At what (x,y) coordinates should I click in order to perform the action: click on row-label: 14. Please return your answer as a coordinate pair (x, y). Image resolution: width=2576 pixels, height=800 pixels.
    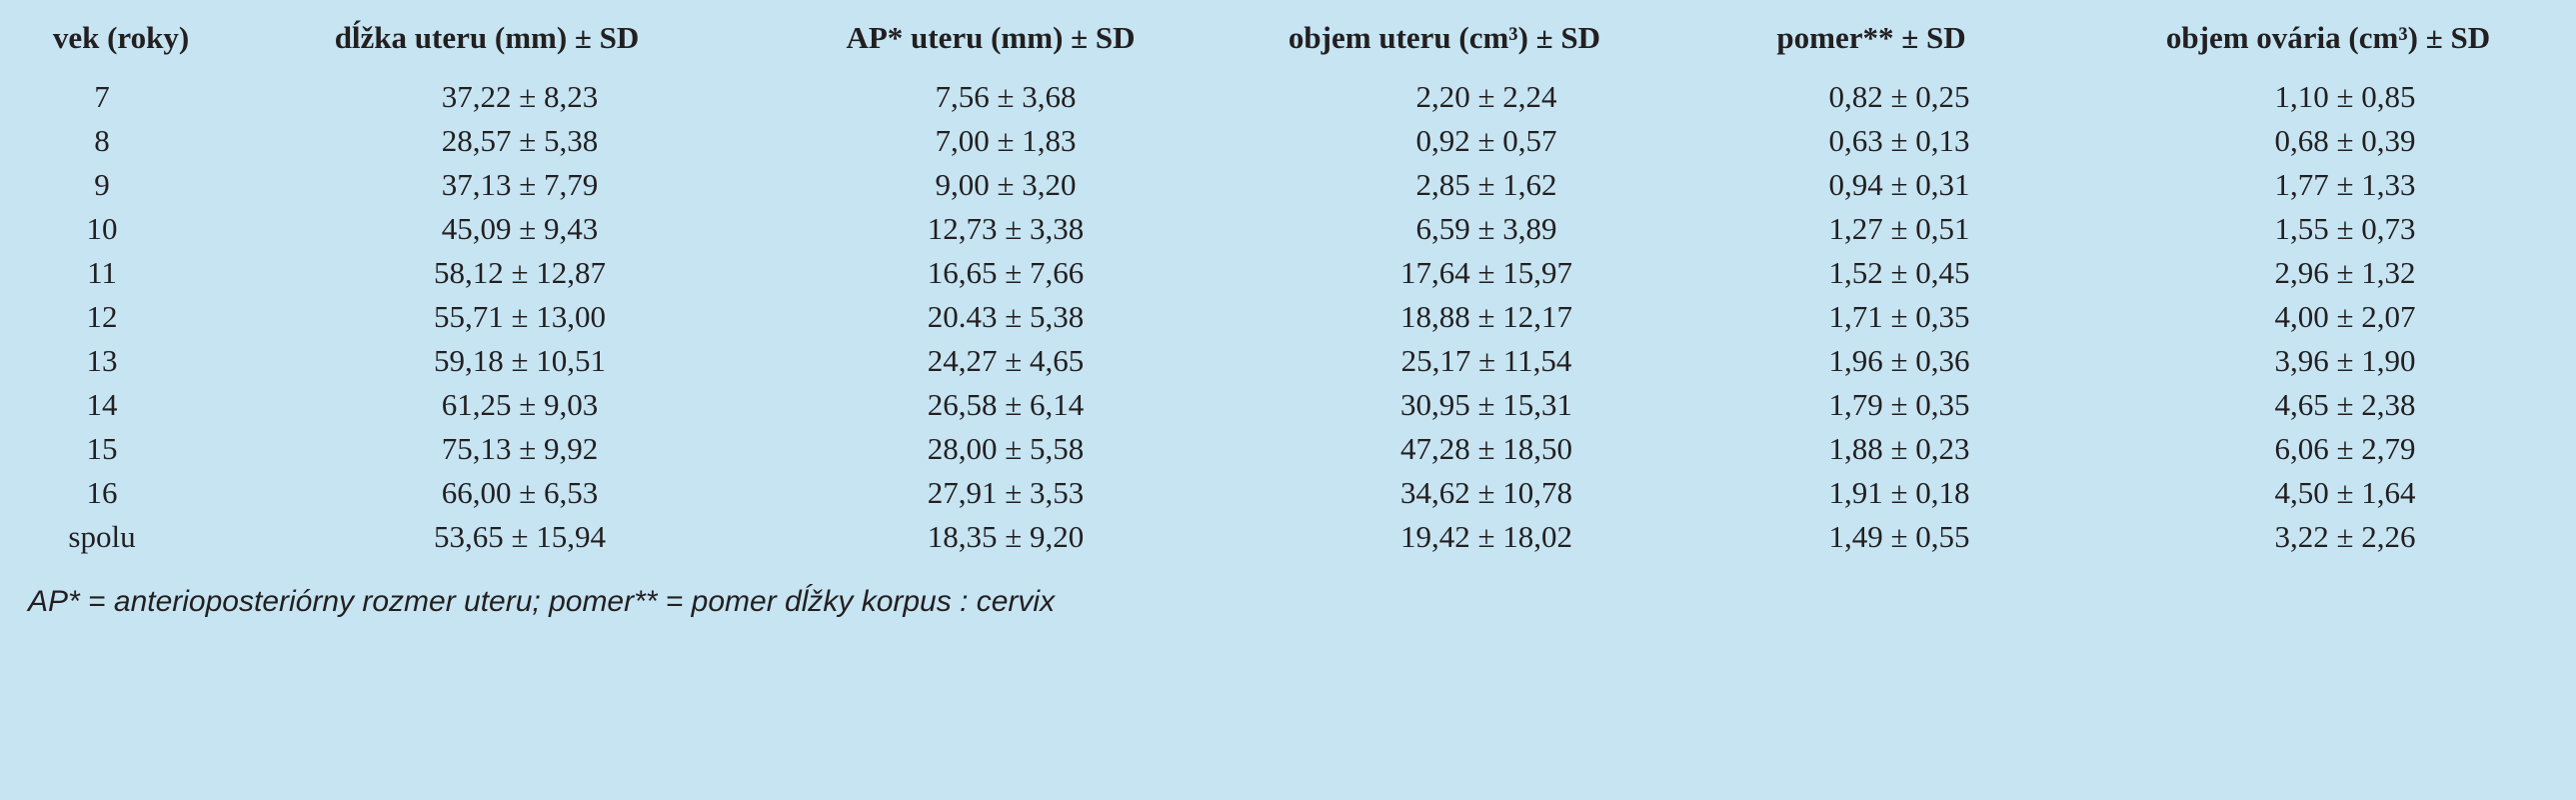
    Looking at the image, I should click on (102, 404).